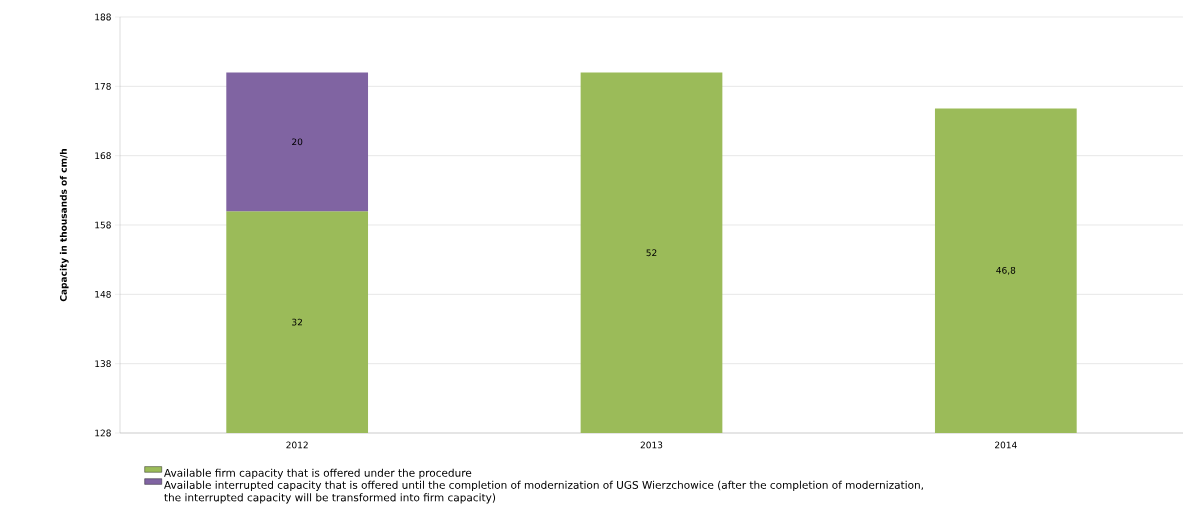 The height and width of the screenshot is (527, 1198). What do you see at coordinates (103, 156) in the screenshot?
I see `y-tick-label: 168` at bounding box center [103, 156].